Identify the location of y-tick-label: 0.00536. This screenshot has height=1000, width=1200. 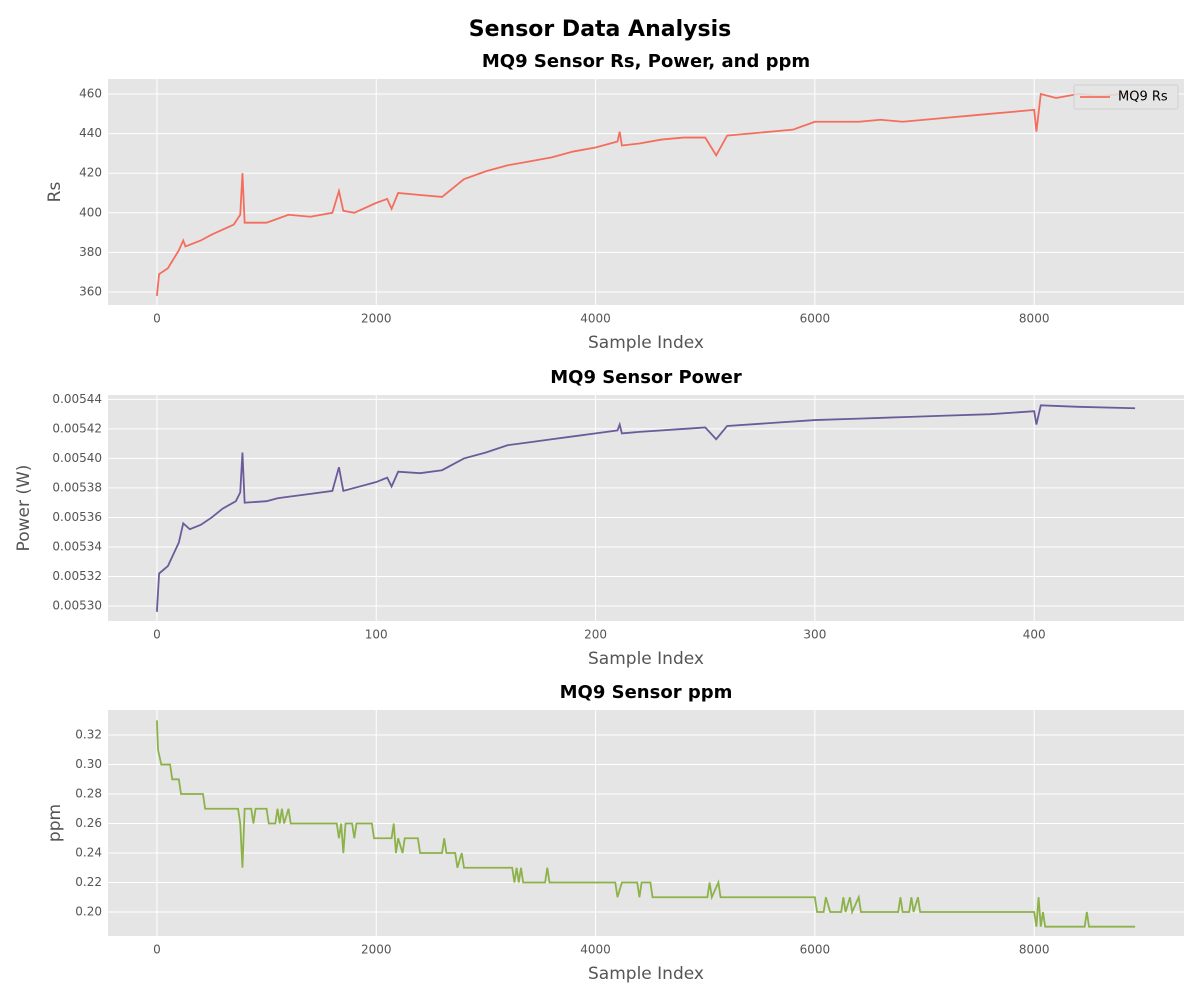
(77, 517).